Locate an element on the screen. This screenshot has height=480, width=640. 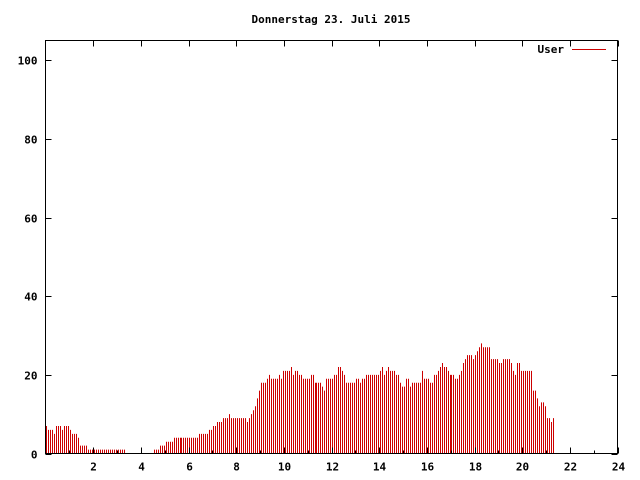
x-tick-label: 16 is located at coordinates (428, 467).